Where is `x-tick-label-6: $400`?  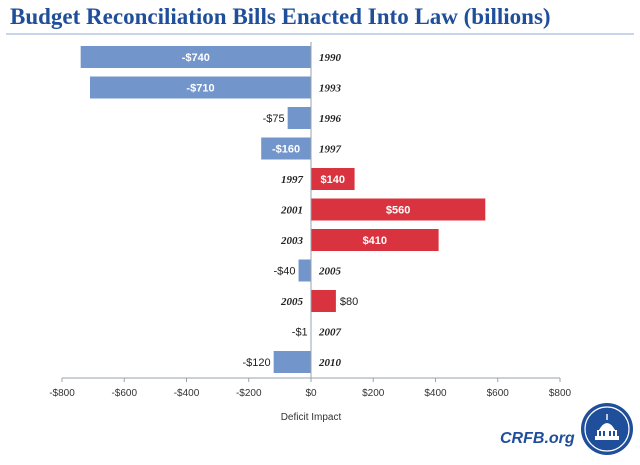
x-tick-label-6: $400 is located at coordinates (435, 393).